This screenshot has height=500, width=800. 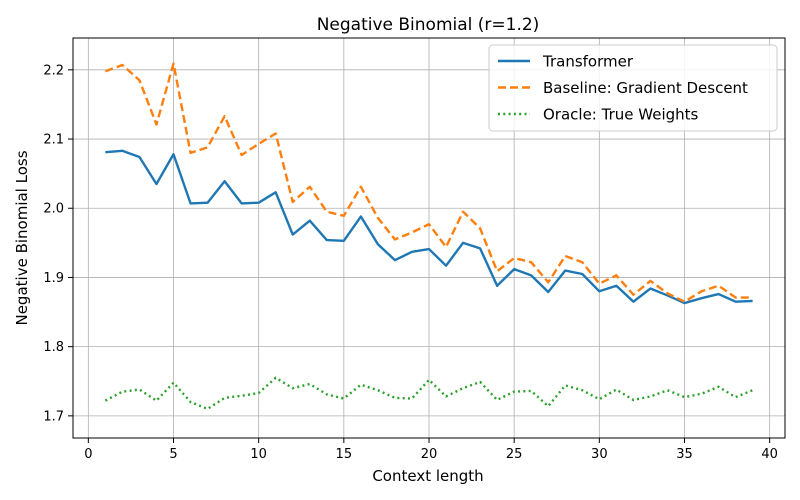 What do you see at coordinates (645, 88) in the screenshot?
I see `legend-label-1: Baseline: Gradient Descent` at bounding box center [645, 88].